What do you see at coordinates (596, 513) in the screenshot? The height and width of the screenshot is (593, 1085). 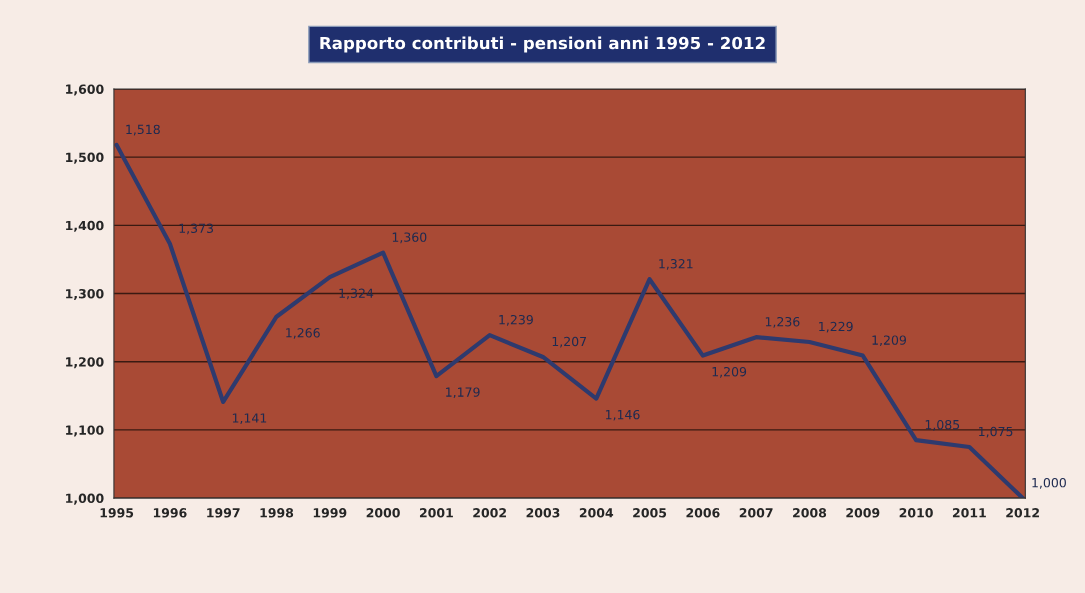 I see `x-tick-label: 2004` at bounding box center [596, 513].